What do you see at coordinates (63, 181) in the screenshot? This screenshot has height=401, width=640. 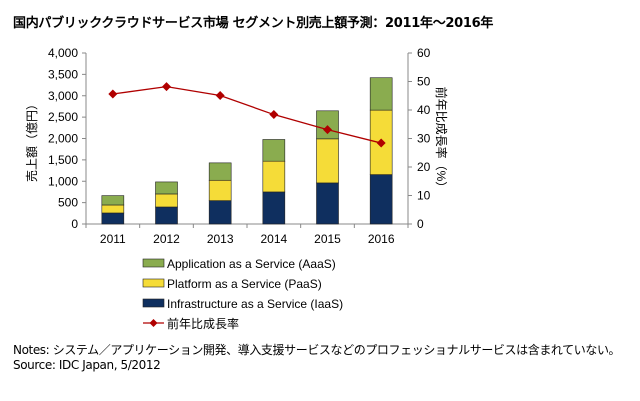 I see `left-tick-label: 1,000` at bounding box center [63, 181].